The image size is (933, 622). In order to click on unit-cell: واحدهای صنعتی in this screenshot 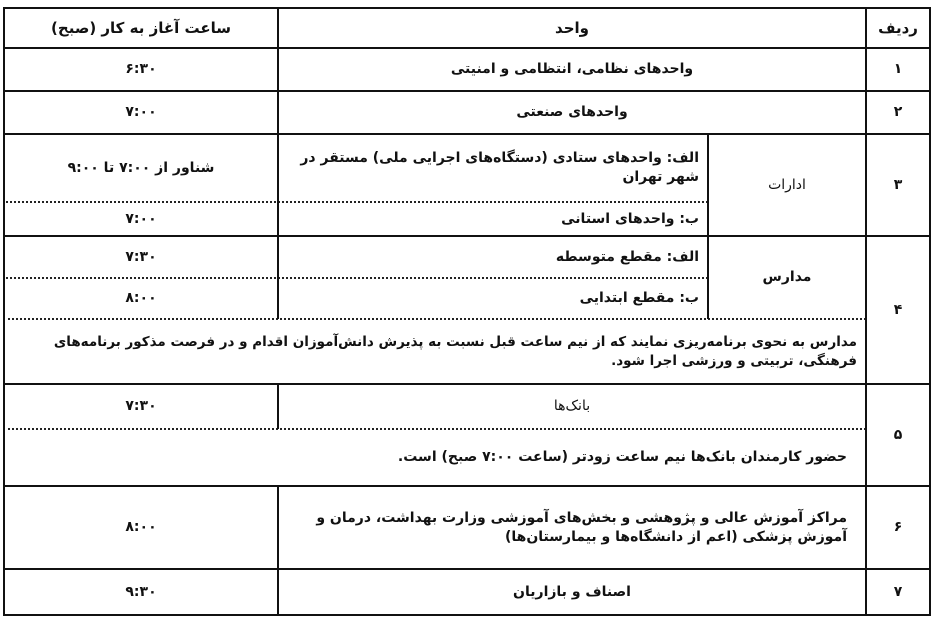, I will do `click(572, 112)`.